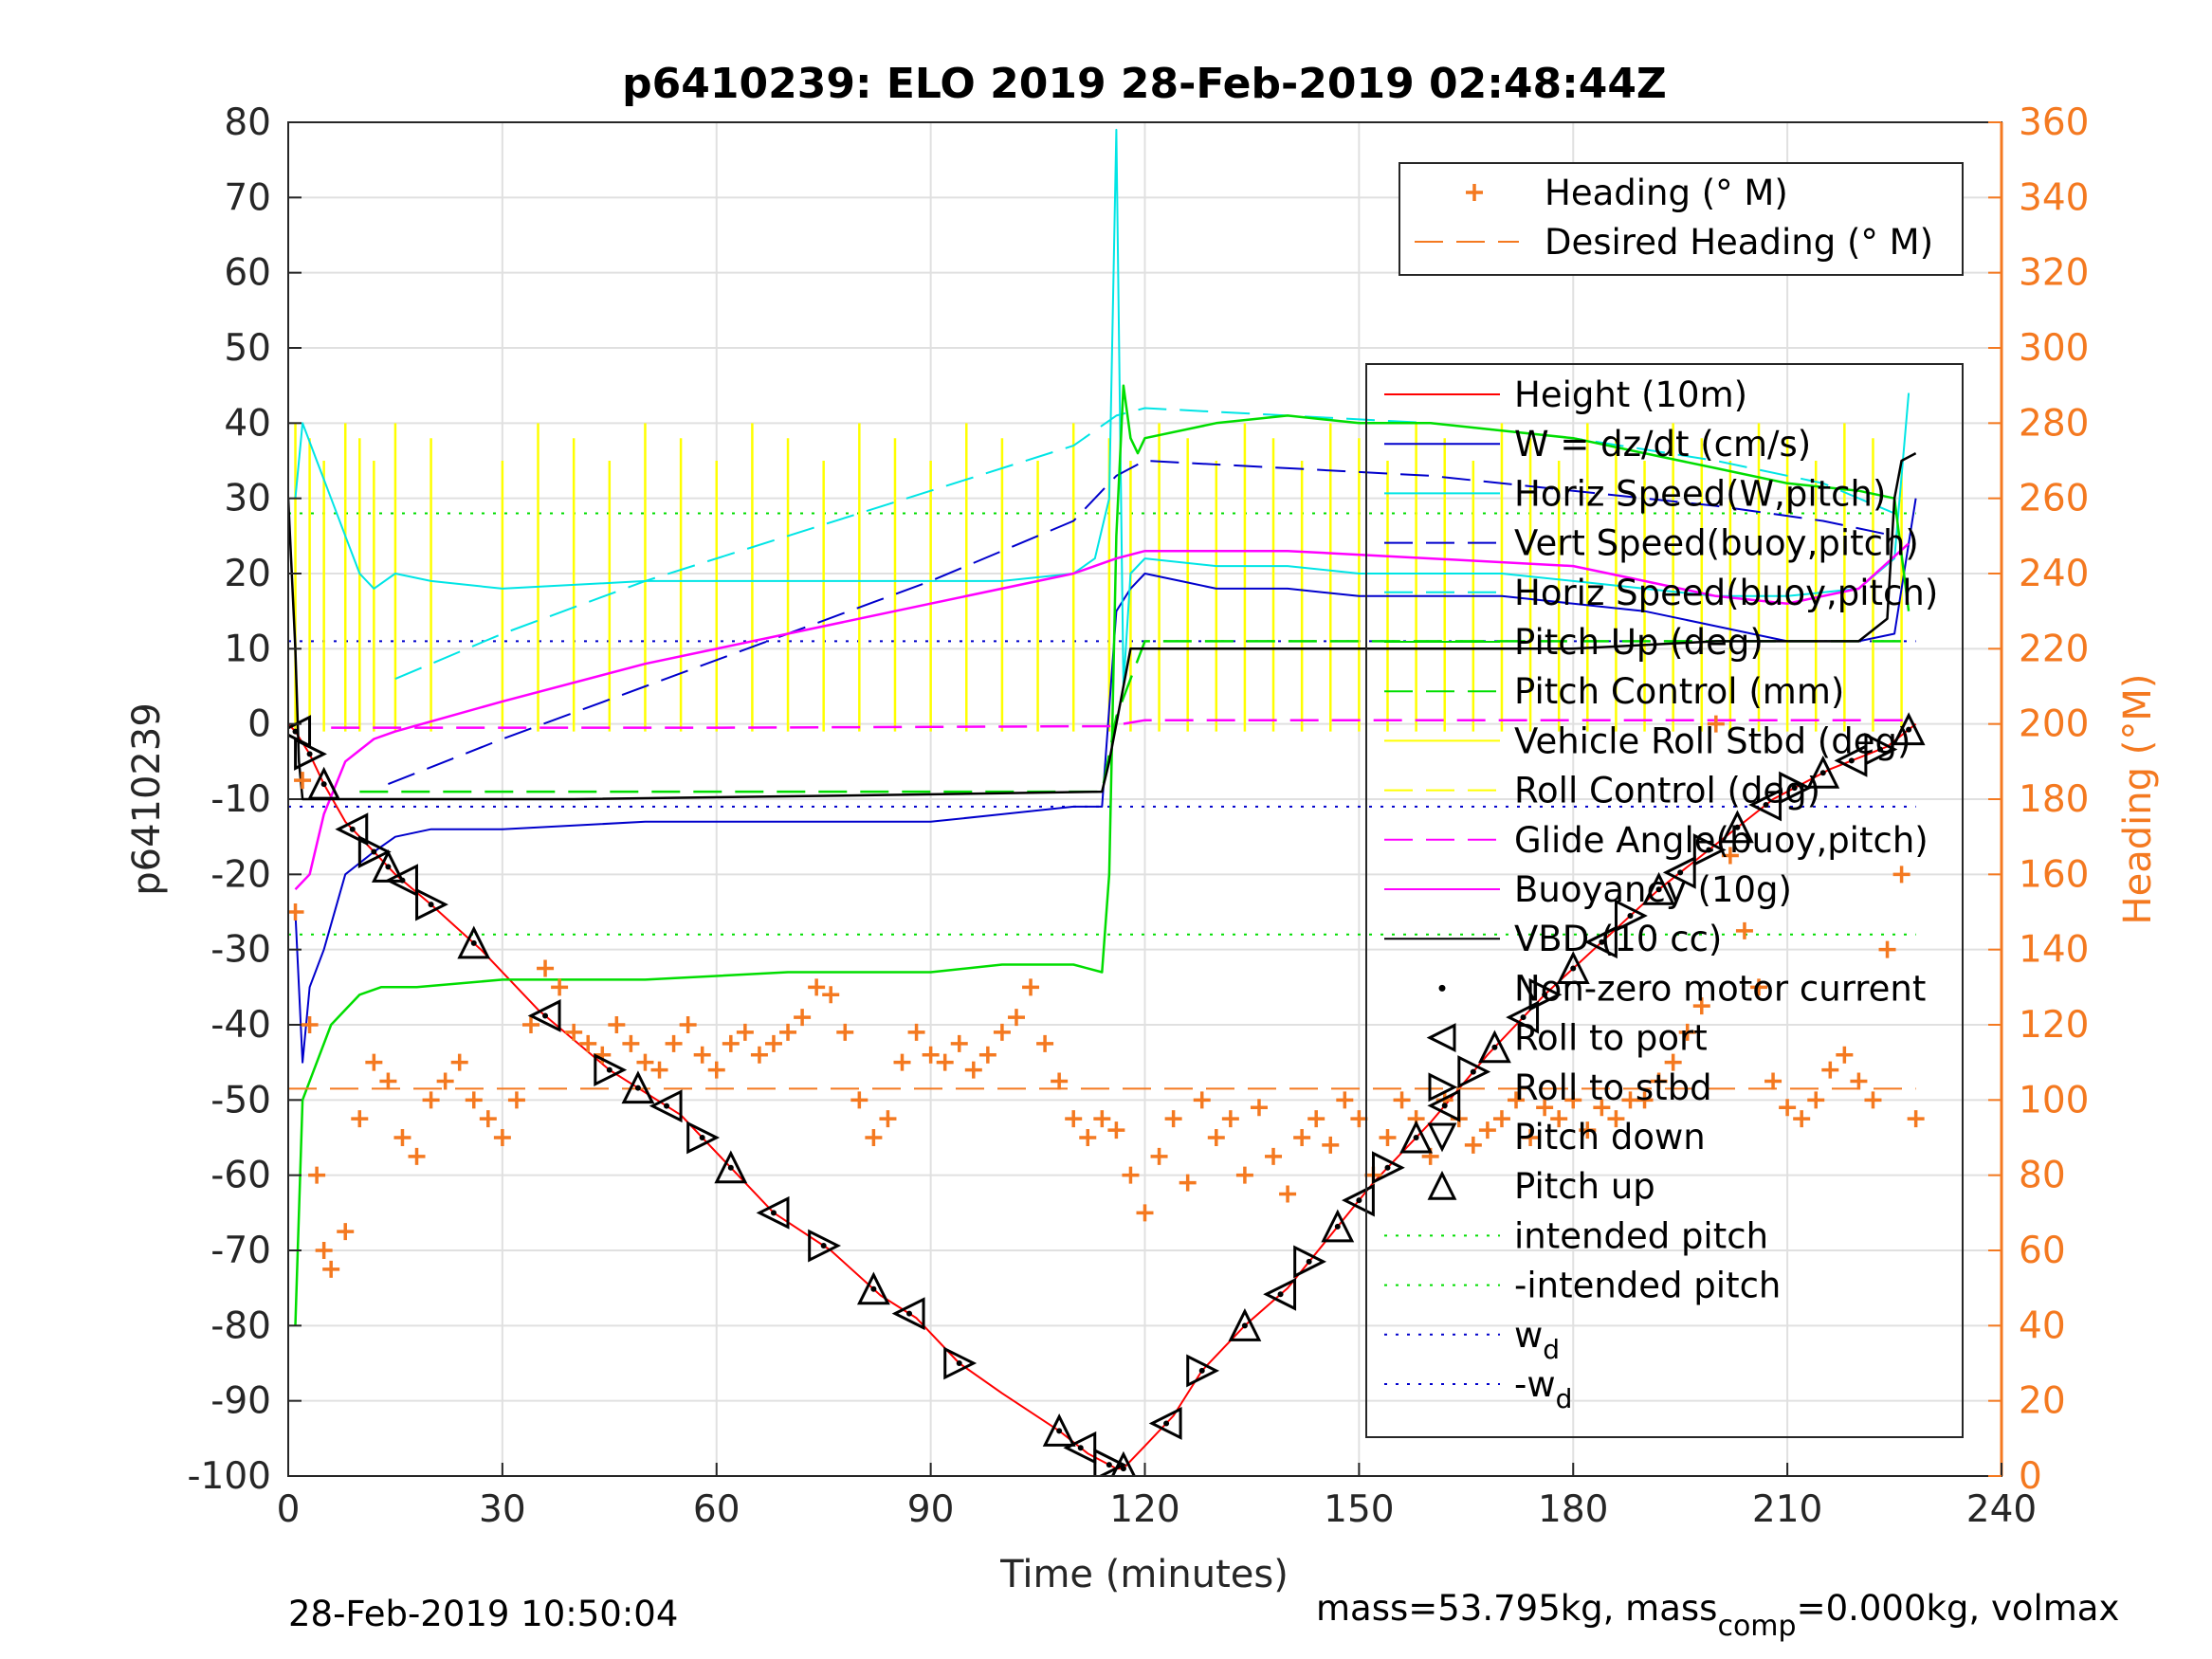 The height and width of the screenshot is (1659, 2212). I want to click on x-tick-label: 150, so click(1359, 1509).